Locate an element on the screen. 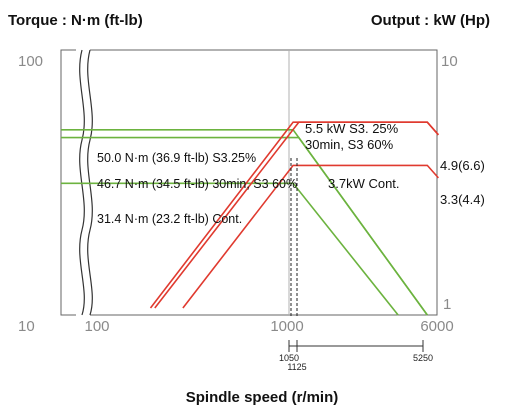 The height and width of the screenshot is (414, 509). x-marker-1125: 1125 is located at coordinates (296, 367).